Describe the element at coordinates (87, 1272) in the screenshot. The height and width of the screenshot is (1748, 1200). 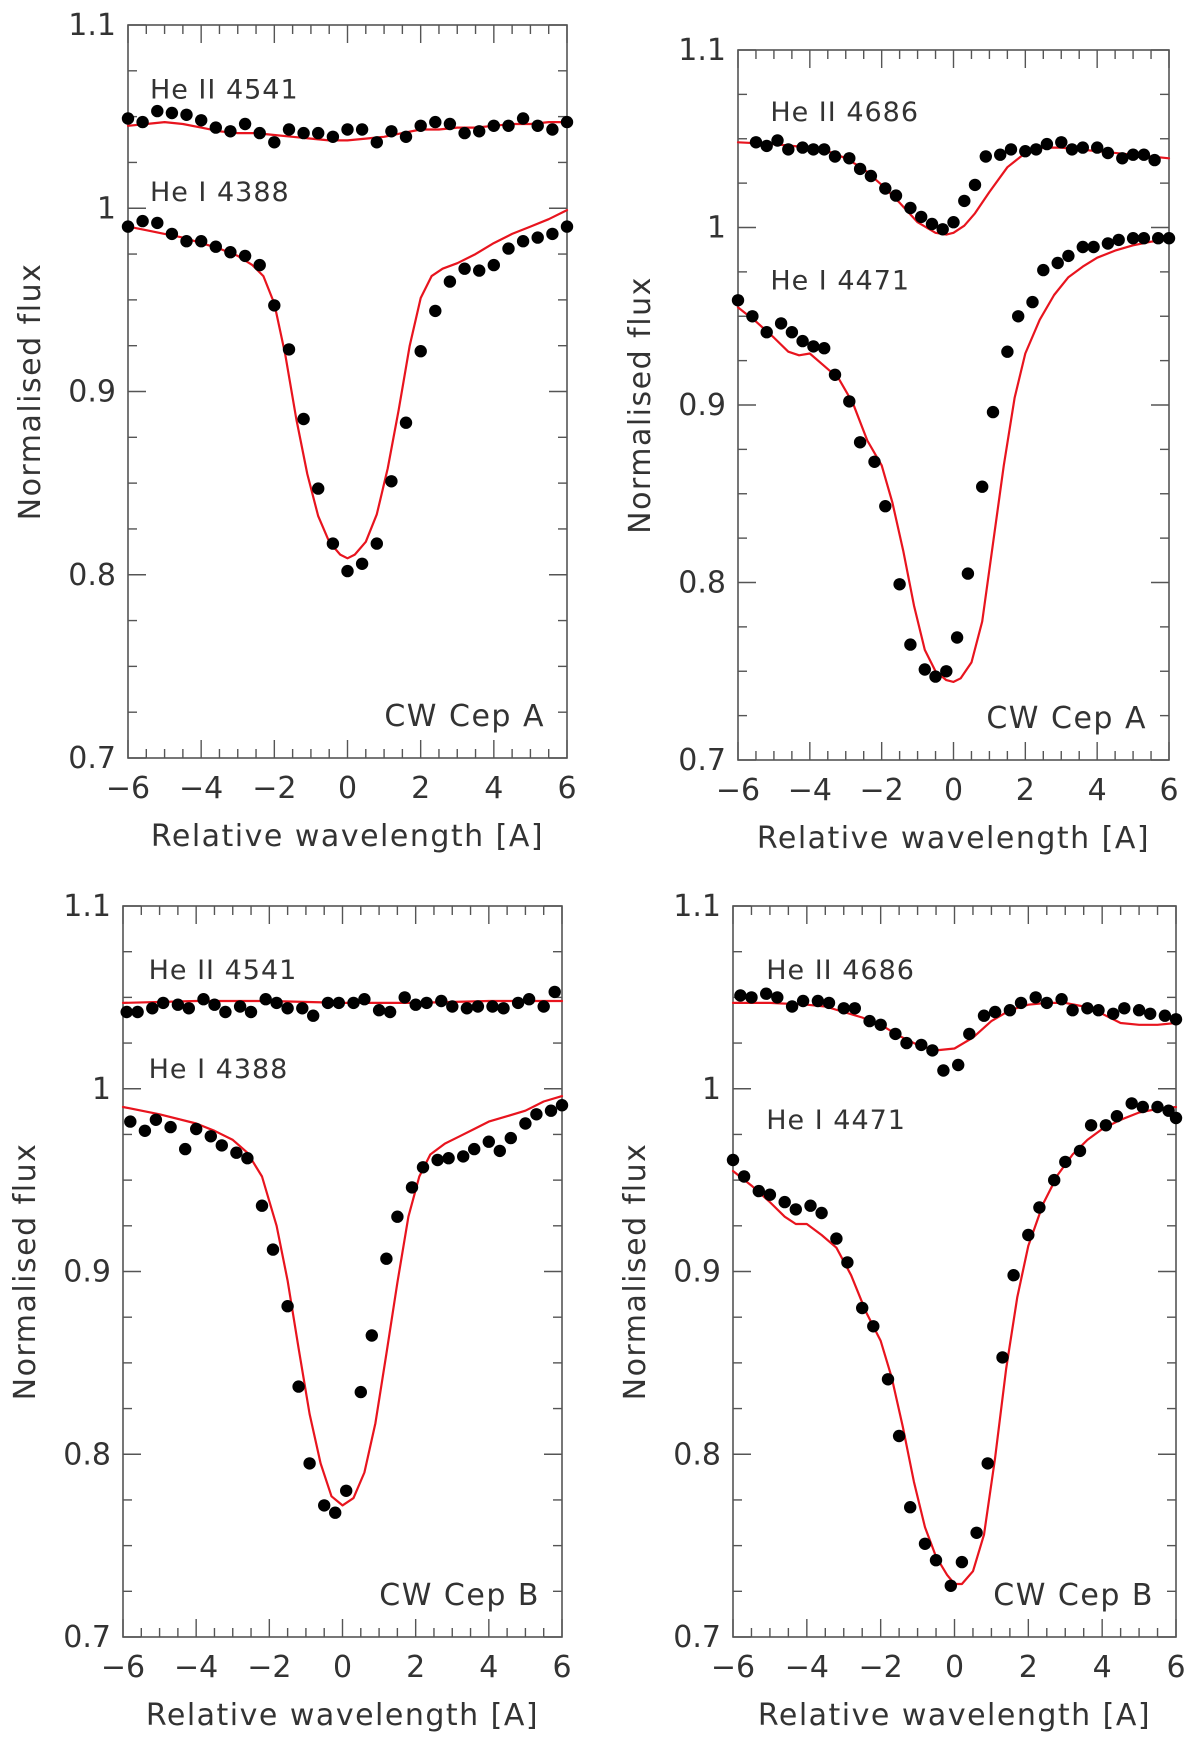
I see `y-tick-label: 0.9` at that location.